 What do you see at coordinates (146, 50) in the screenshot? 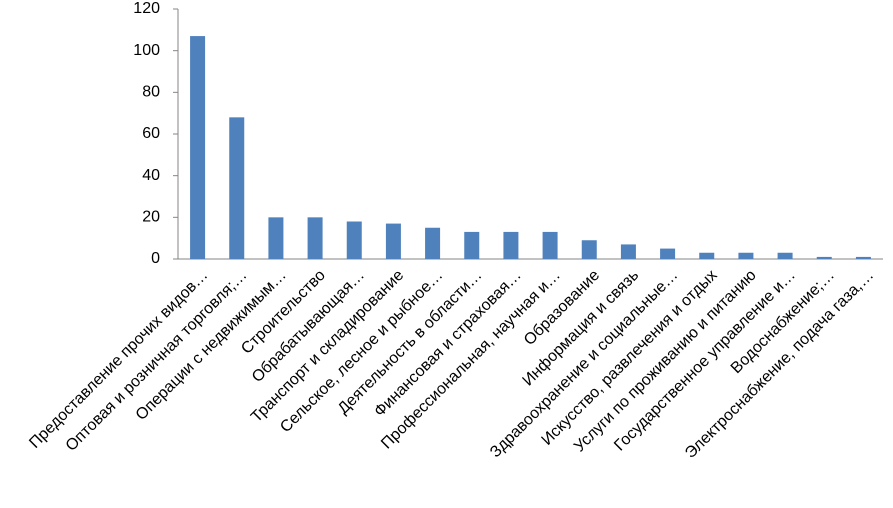
I see `y-tick-label: 100` at bounding box center [146, 50].